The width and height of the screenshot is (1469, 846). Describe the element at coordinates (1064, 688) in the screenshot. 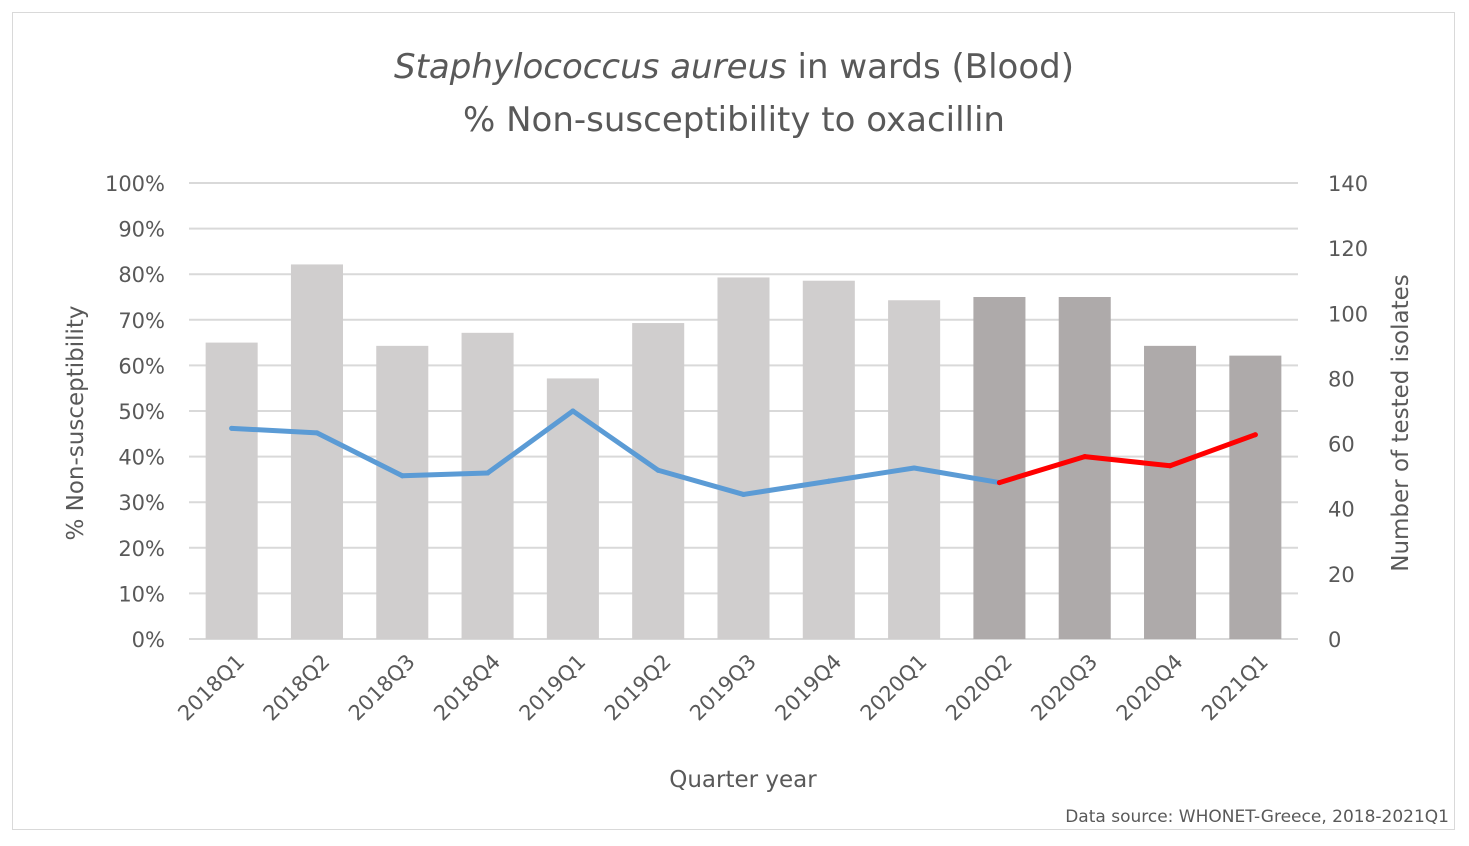

I see `x-tick-label: 2020Q3` at that location.